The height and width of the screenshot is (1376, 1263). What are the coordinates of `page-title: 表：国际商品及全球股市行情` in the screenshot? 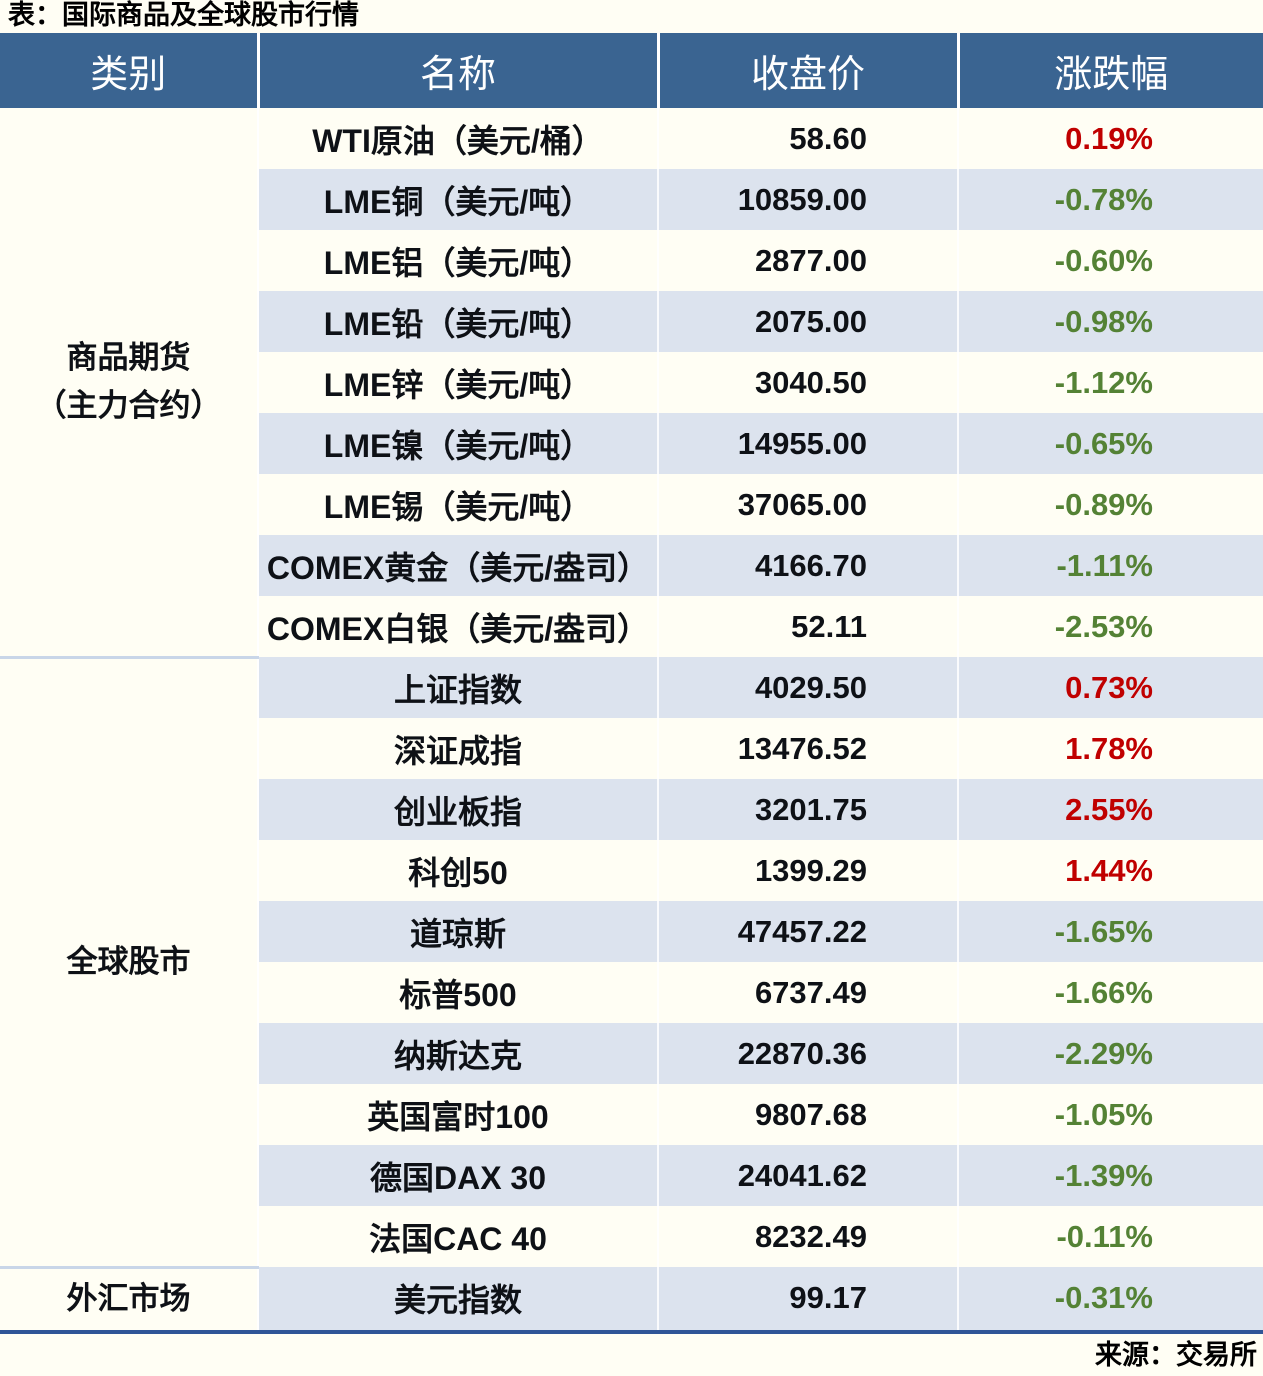 It's located at (183, 15).